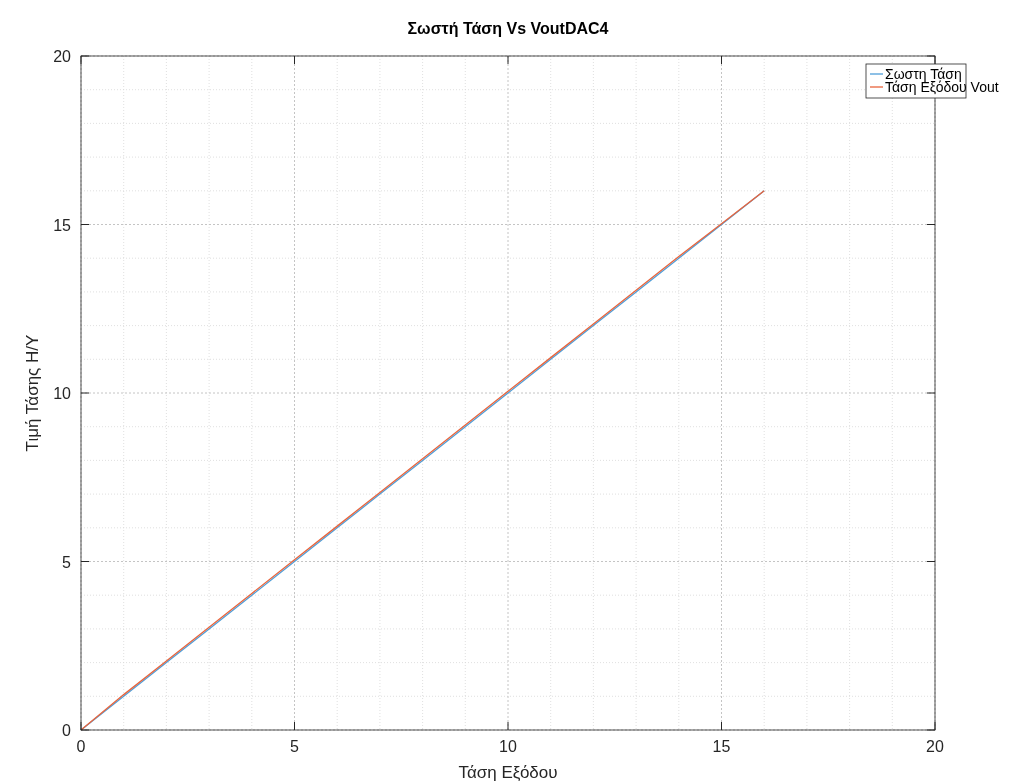 This screenshot has width=1024, height=783. Describe the element at coordinates (62, 393) in the screenshot. I see `y-tick-label: 10` at that location.